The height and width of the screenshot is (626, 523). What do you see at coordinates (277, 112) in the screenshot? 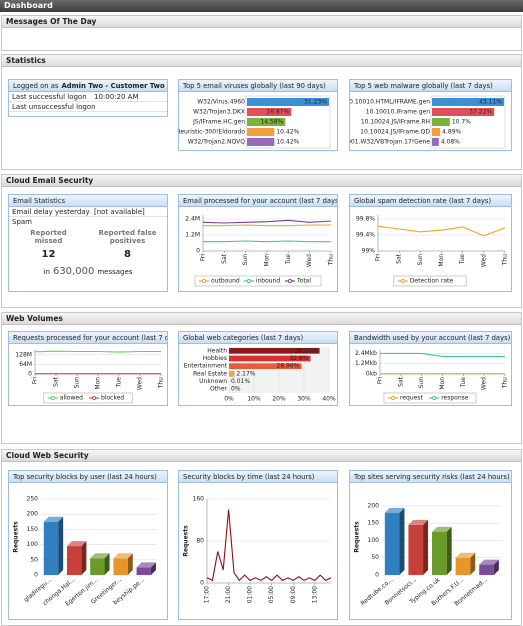
I see `value-label: 16.87%` at bounding box center [277, 112].